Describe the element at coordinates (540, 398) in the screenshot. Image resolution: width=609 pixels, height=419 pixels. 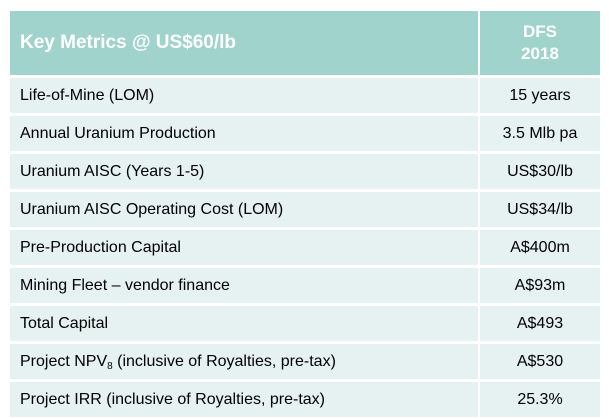
I see `row-value-project-irr: 25.3%` at that location.